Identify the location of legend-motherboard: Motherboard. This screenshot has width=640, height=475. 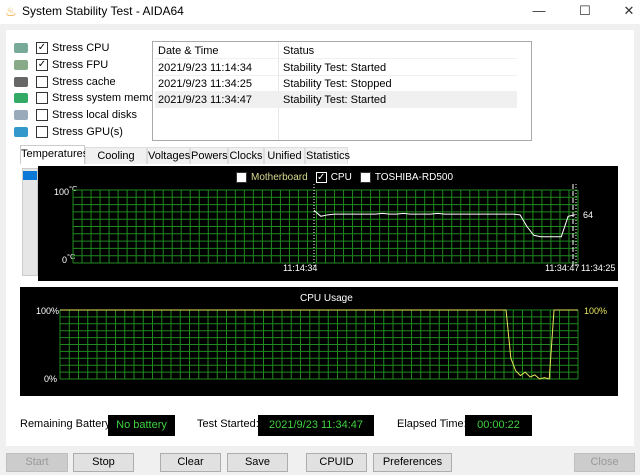
(279, 177).